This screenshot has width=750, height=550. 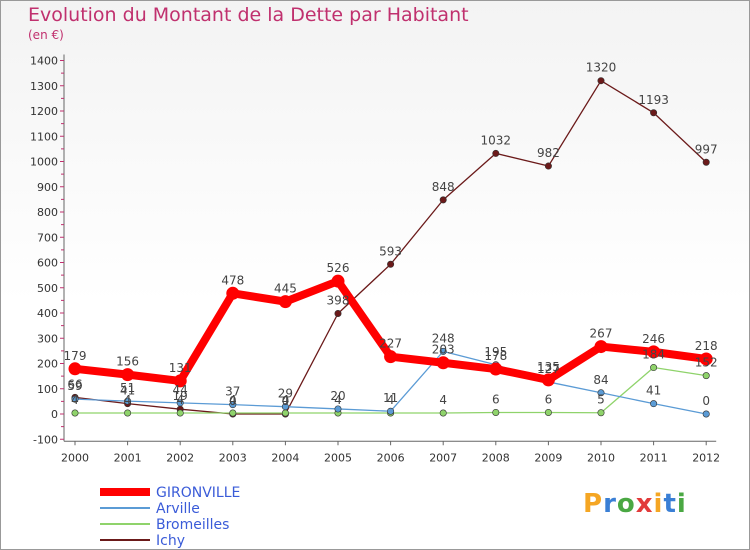 I want to click on x-tick-label: 2011, so click(x=654, y=457).